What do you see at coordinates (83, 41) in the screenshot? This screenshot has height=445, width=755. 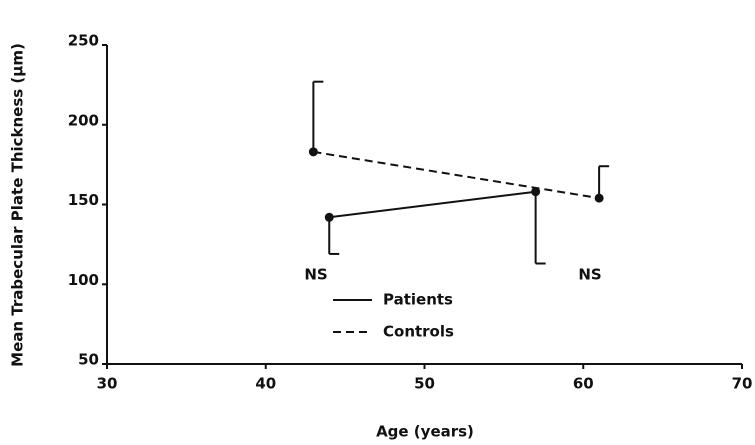 I see `y-tick-label: 250` at bounding box center [83, 41].